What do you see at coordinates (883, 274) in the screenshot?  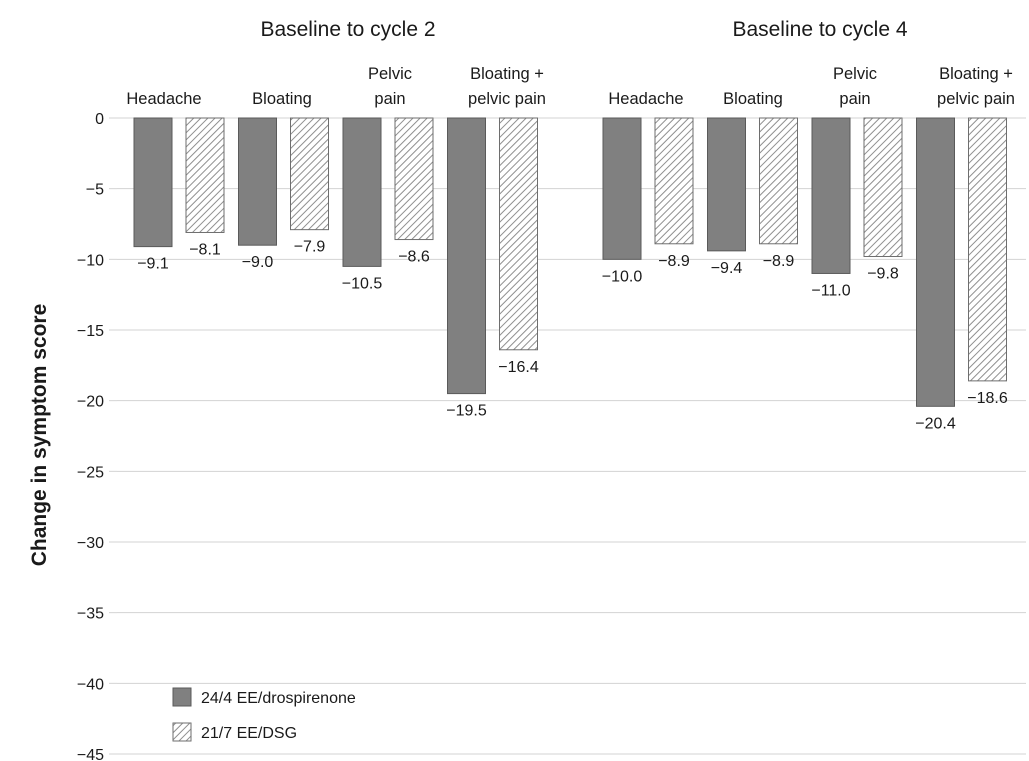 I see `data-label: −9.8` at bounding box center [883, 274].